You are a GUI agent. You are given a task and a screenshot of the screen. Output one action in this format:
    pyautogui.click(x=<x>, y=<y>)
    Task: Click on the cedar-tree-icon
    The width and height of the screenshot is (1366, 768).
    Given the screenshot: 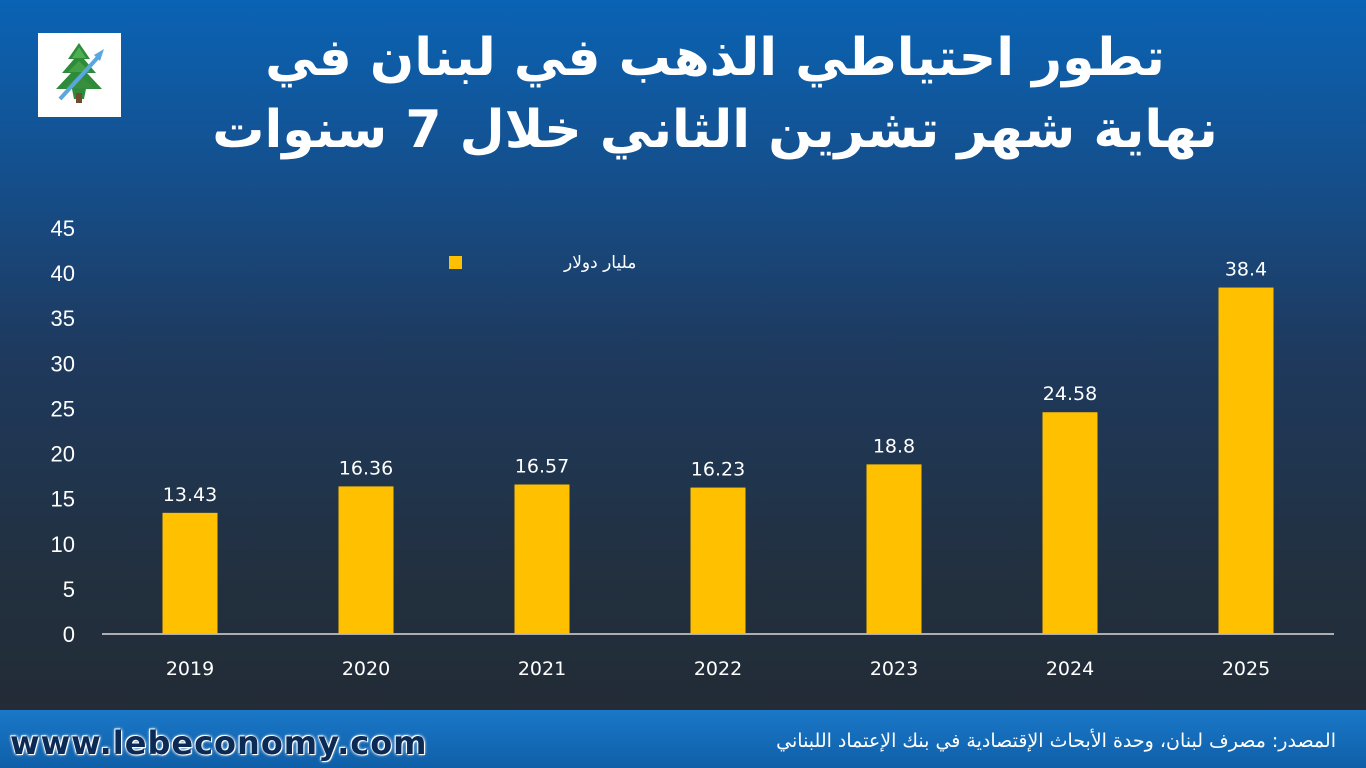 What is the action you would take?
    pyautogui.click(x=80, y=73)
    